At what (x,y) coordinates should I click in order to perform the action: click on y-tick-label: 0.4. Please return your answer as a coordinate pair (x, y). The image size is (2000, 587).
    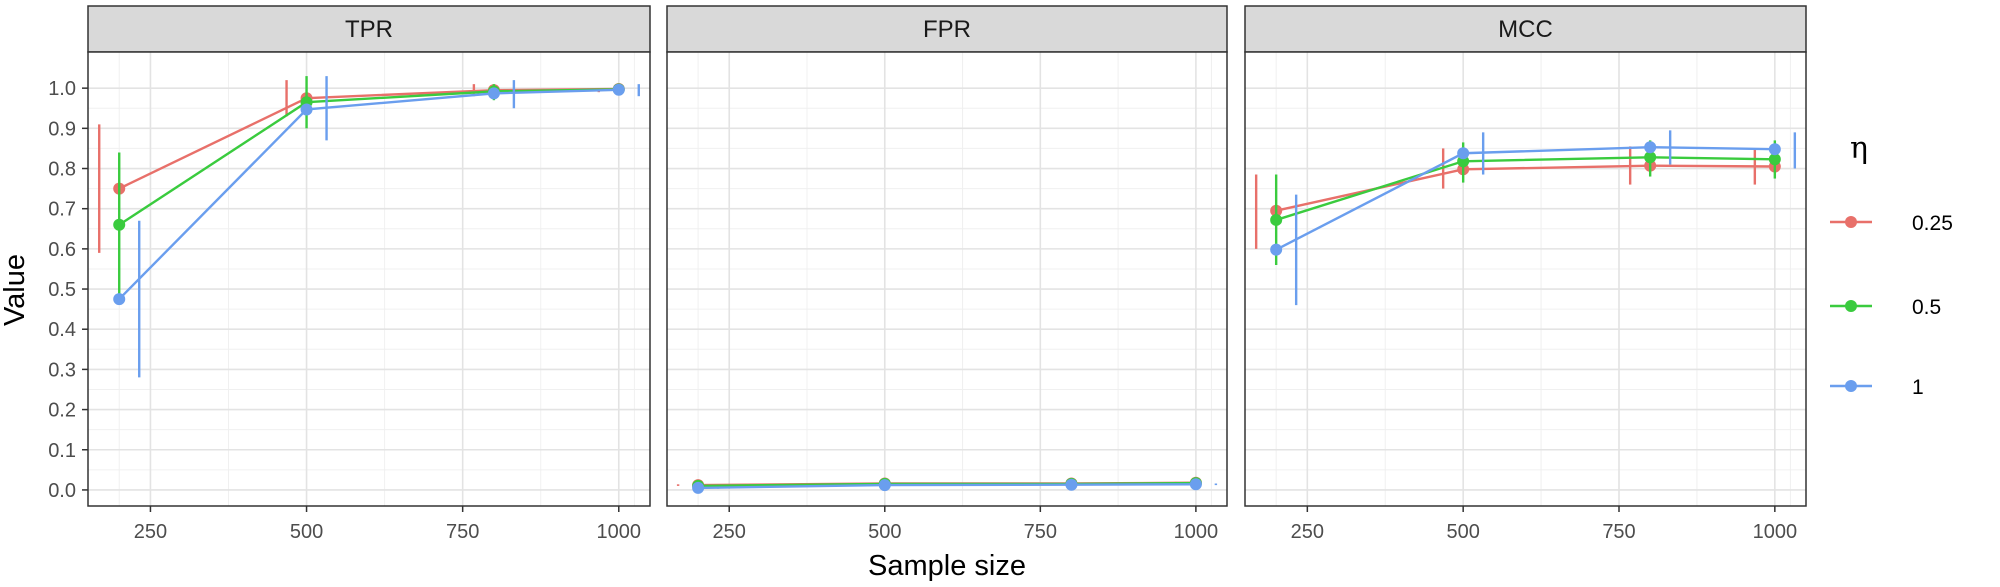
    Looking at the image, I should click on (62, 330).